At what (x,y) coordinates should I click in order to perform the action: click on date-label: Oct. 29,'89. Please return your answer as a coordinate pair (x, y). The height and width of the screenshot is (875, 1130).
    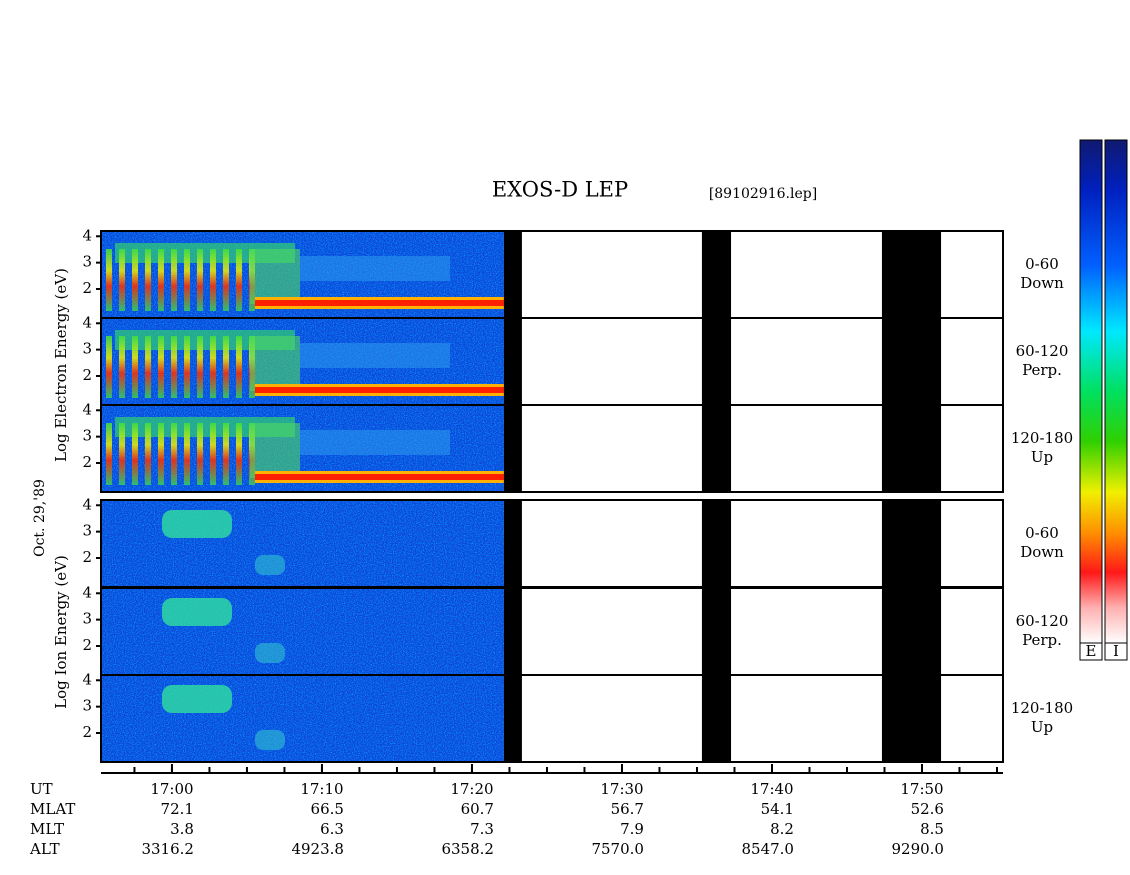
    Looking at the image, I should click on (40, 518).